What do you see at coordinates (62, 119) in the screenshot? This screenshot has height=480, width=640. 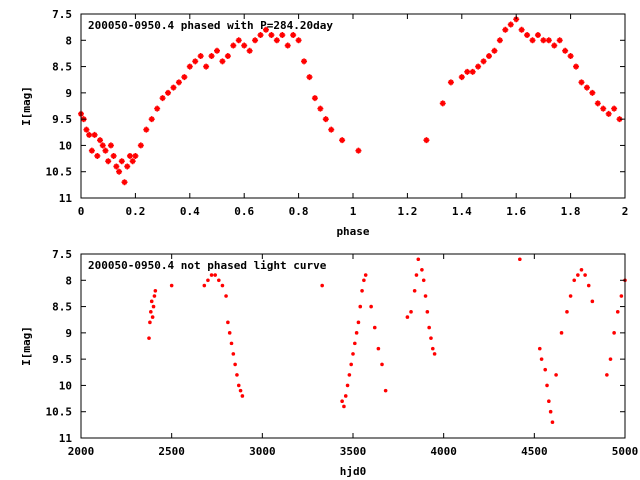 I see `y-tick-label: 9.5` at bounding box center [62, 119].